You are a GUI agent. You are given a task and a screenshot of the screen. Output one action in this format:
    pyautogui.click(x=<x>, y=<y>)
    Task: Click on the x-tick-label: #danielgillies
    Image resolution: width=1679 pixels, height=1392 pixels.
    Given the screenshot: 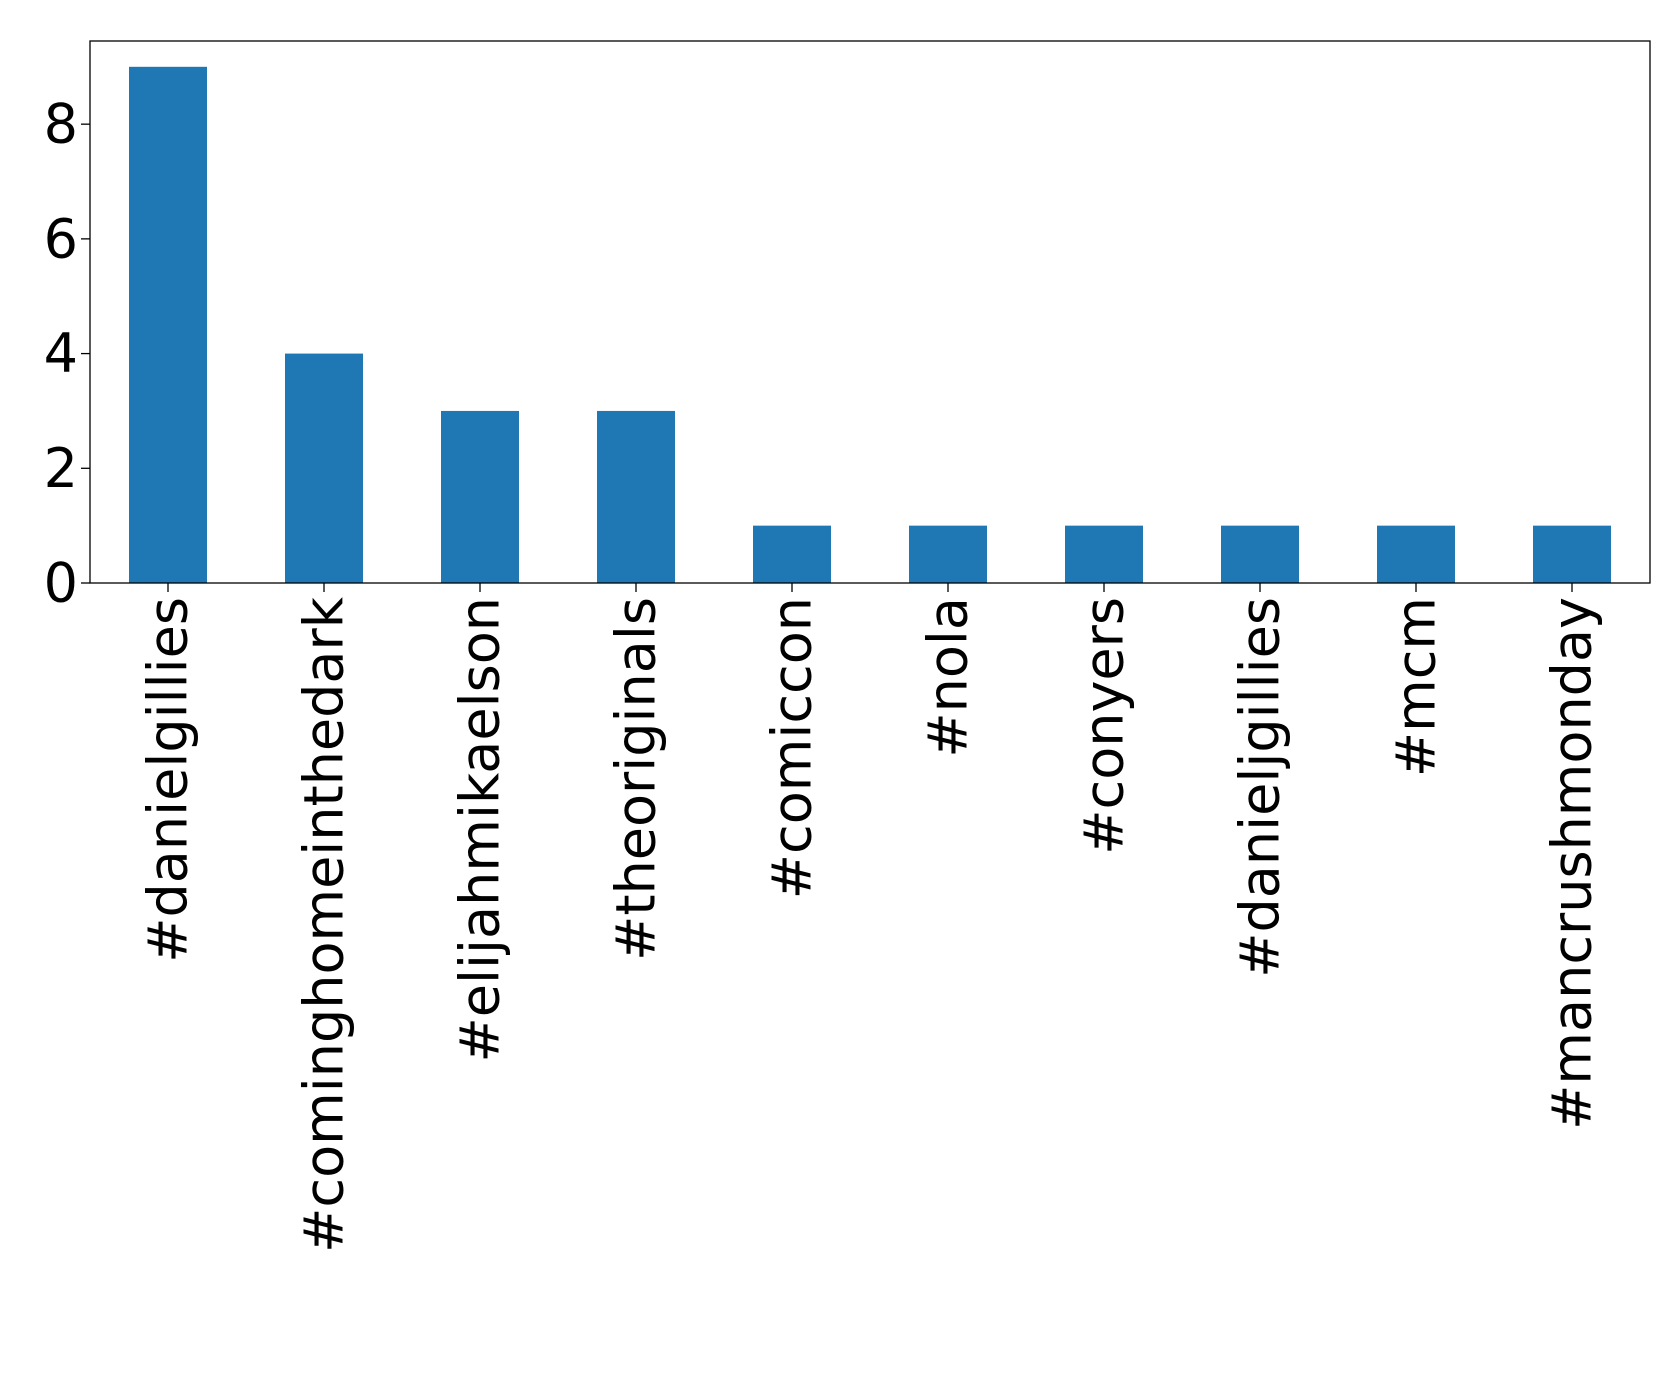 What is the action you would take?
    pyautogui.click(x=168, y=780)
    